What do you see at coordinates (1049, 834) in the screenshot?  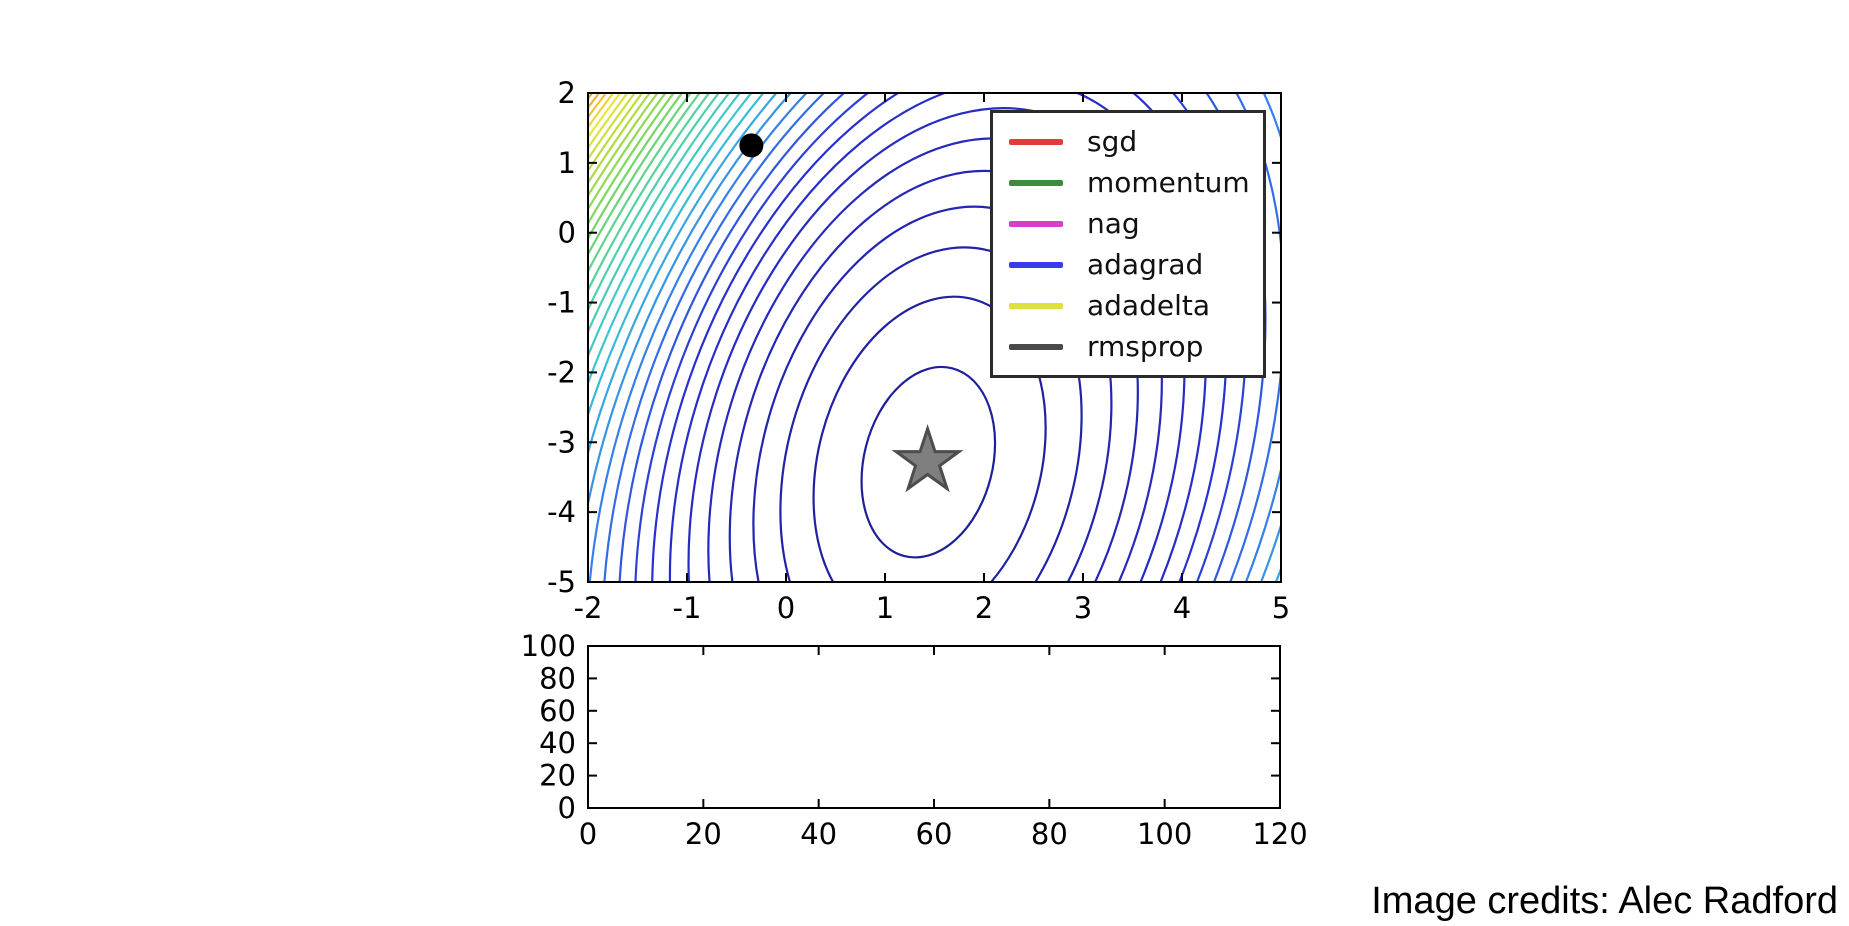 I see `x-tick-label: 80` at bounding box center [1049, 834].